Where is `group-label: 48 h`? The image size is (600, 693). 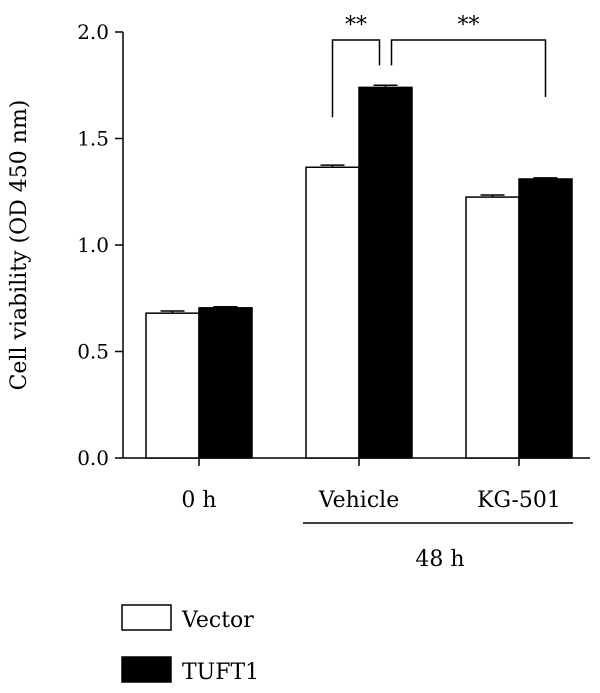
group-label: 48 h is located at coordinates (439, 559).